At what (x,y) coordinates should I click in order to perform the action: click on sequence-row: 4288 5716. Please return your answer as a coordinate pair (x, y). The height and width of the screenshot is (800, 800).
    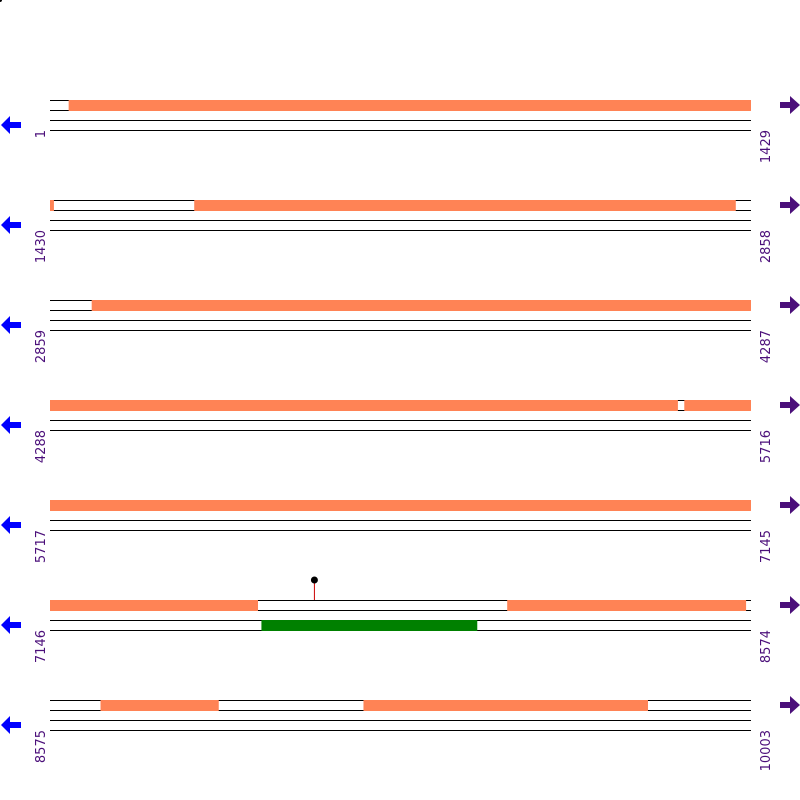
    Looking at the image, I should click on (400, 429).